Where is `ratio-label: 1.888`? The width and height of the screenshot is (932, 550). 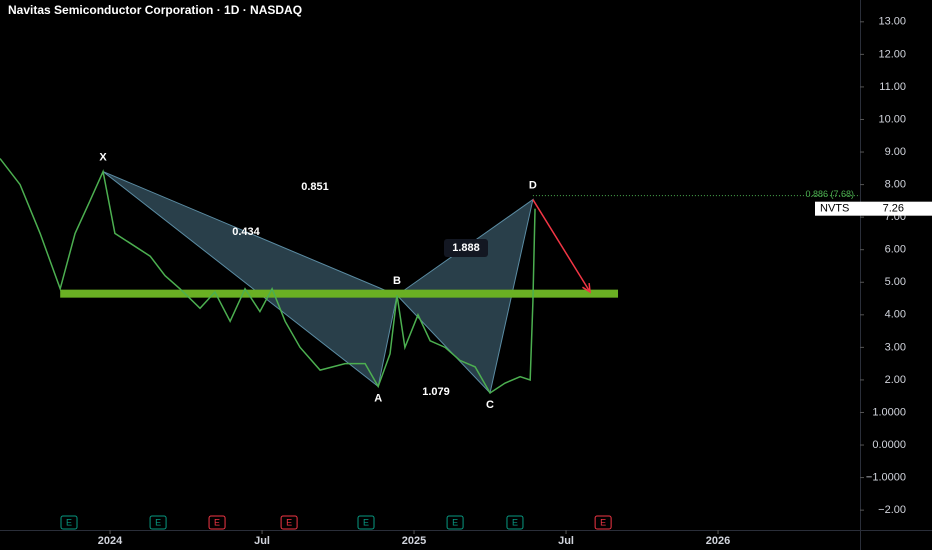 ratio-label: 1.888 is located at coordinates (466, 248).